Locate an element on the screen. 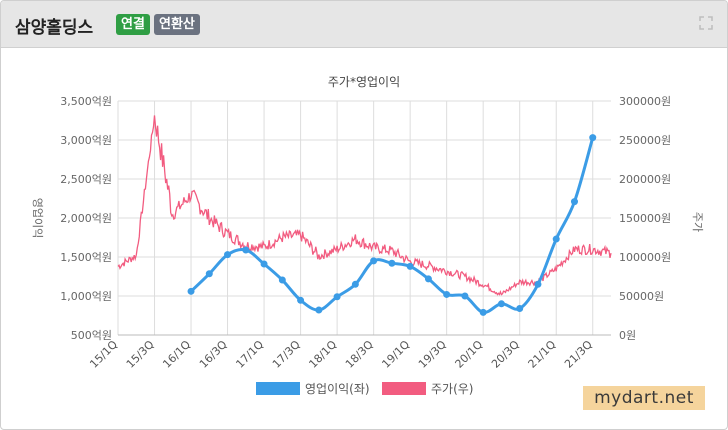  x-tick-label: 16/1Q is located at coordinates (176, 354).